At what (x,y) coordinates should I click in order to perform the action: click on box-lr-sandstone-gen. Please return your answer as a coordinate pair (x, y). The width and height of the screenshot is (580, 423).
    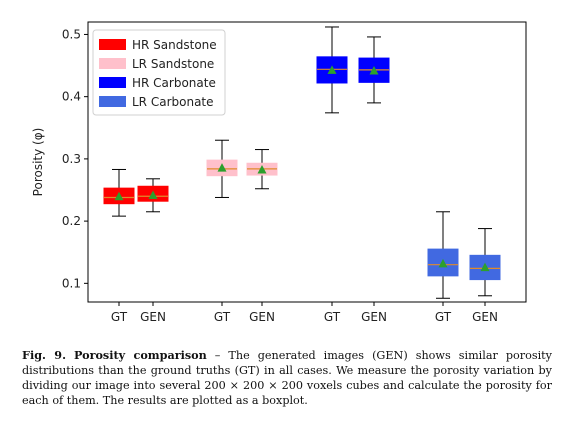
    Looking at the image, I should click on (262, 169).